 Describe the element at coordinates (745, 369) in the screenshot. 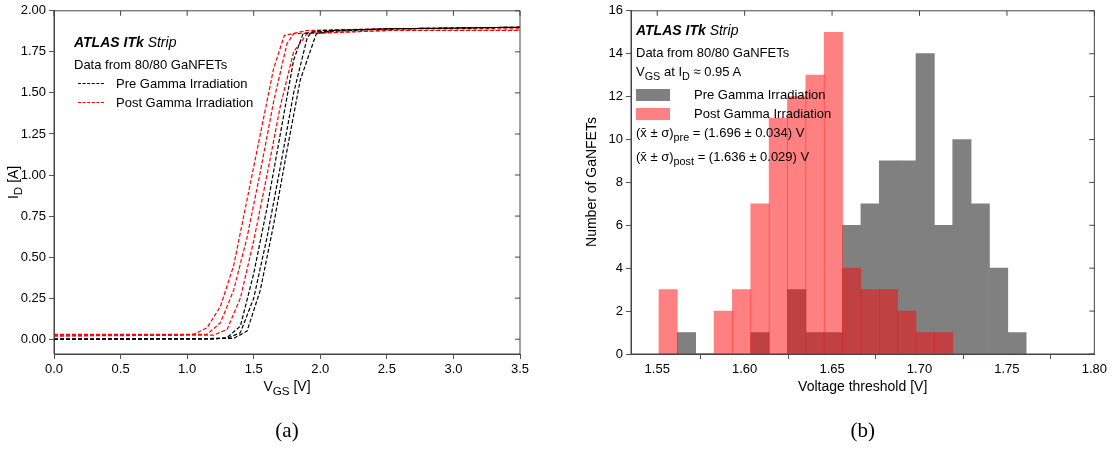

I see `x-tick-label: 1.60` at that location.